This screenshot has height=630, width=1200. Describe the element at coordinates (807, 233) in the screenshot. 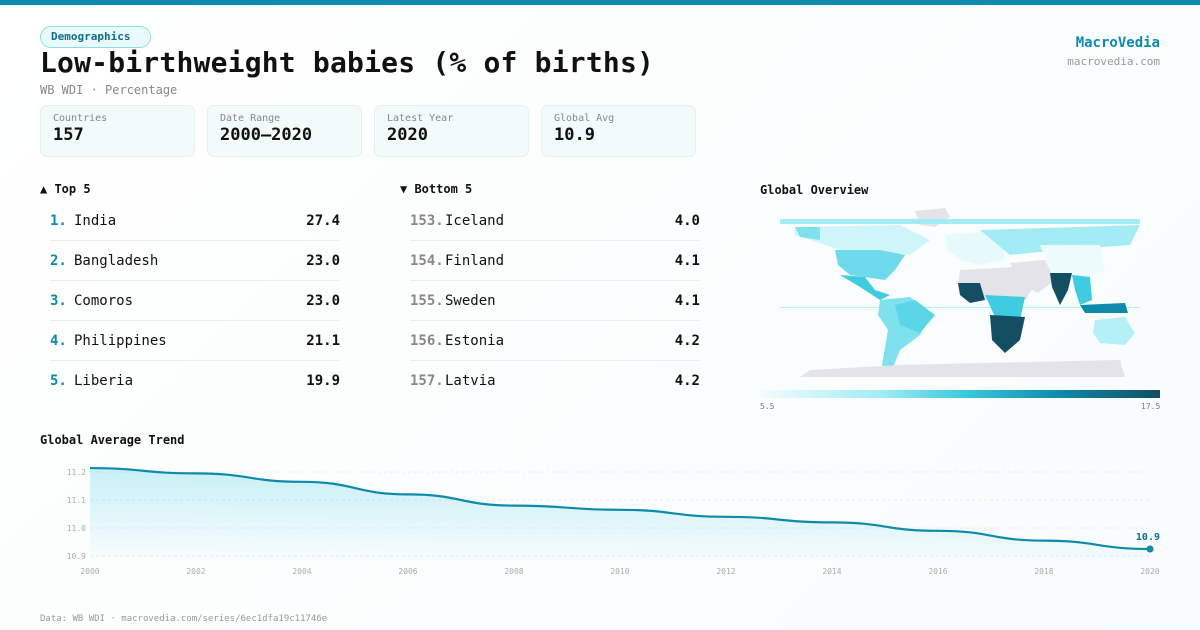

I see `map-alaska` at that location.